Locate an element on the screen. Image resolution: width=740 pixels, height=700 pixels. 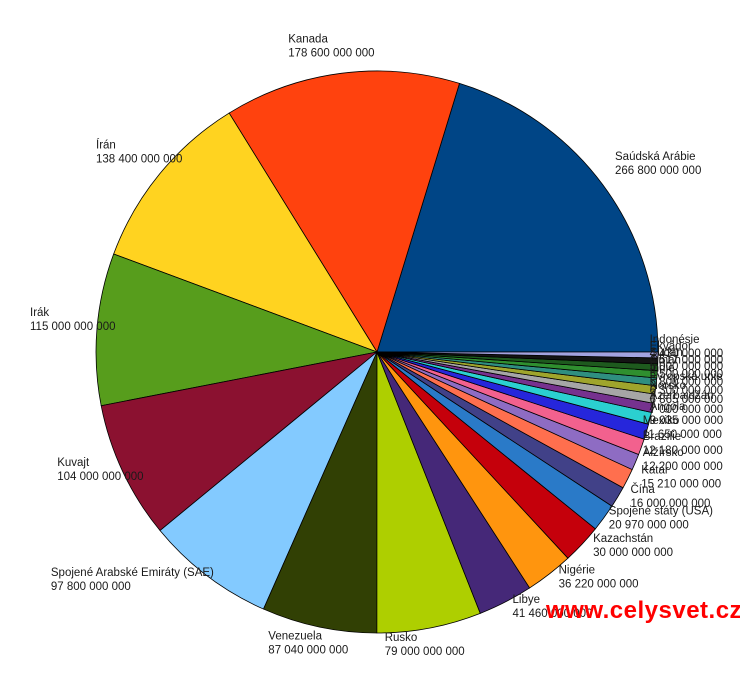
slice-label-kazachstan: Kazachstán is located at coordinates (623, 539).